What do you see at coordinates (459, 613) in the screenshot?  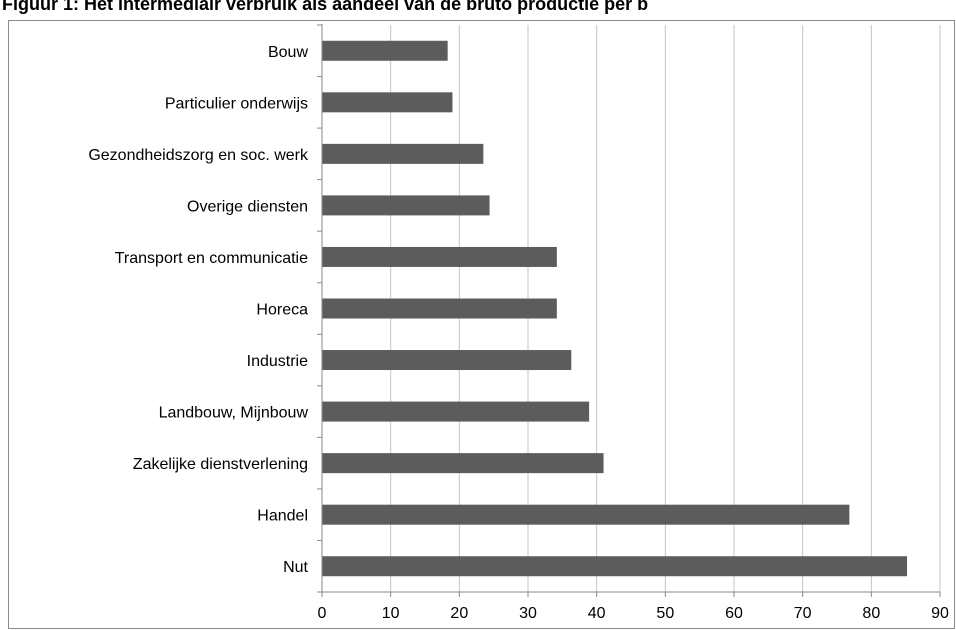 I see `x-tick-label: 20` at bounding box center [459, 613].